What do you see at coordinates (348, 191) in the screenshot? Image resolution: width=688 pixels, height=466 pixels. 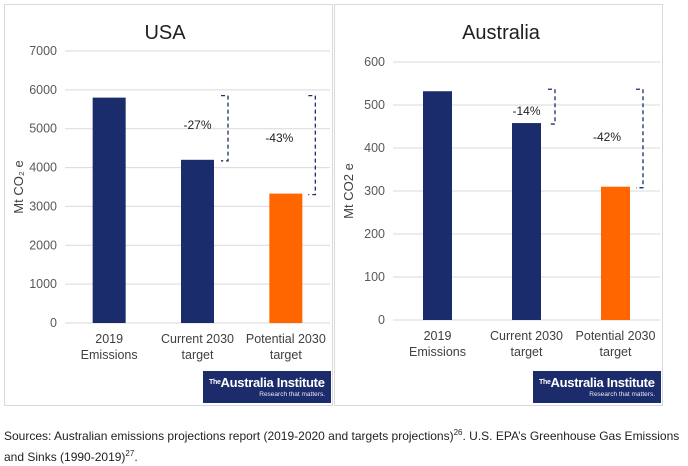 I see `aus-y-axis-label: Mt CO2 e` at bounding box center [348, 191].